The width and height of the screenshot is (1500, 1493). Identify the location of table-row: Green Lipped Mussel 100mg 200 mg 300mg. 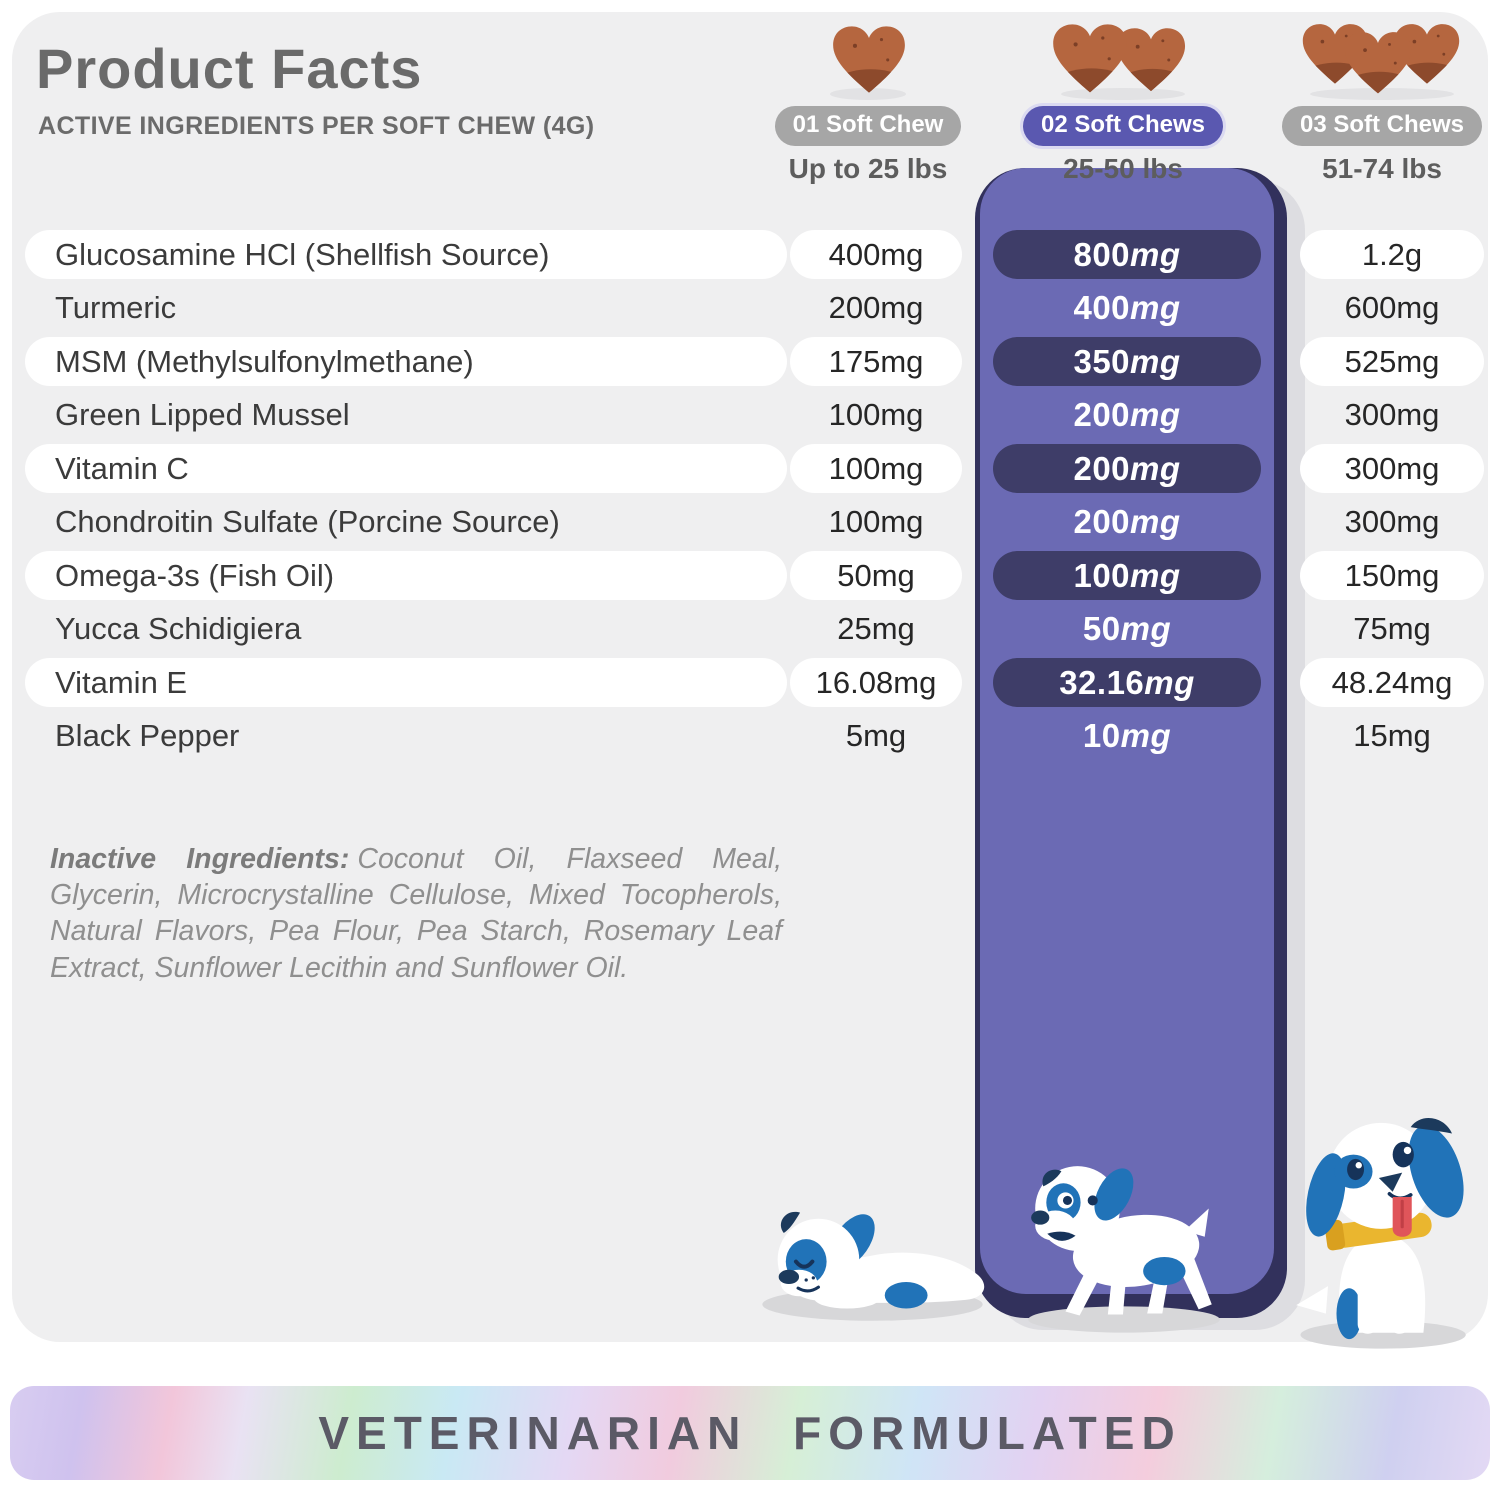
(754, 416).